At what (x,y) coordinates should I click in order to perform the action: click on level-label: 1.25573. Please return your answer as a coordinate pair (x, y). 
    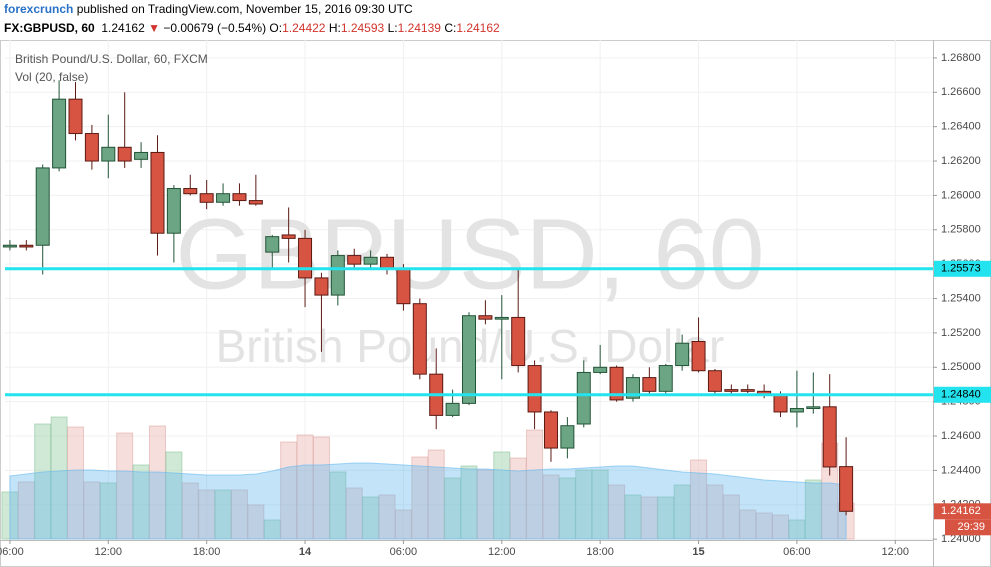
    Looking at the image, I should click on (961, 269).